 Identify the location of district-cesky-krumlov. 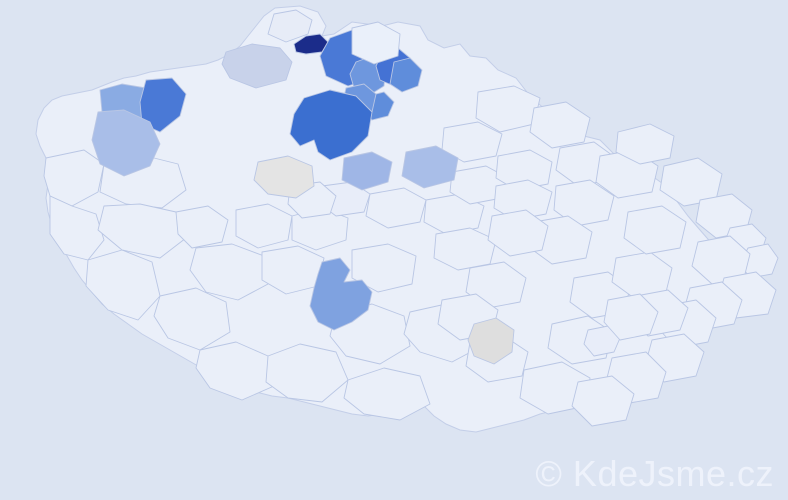
(235, 371).